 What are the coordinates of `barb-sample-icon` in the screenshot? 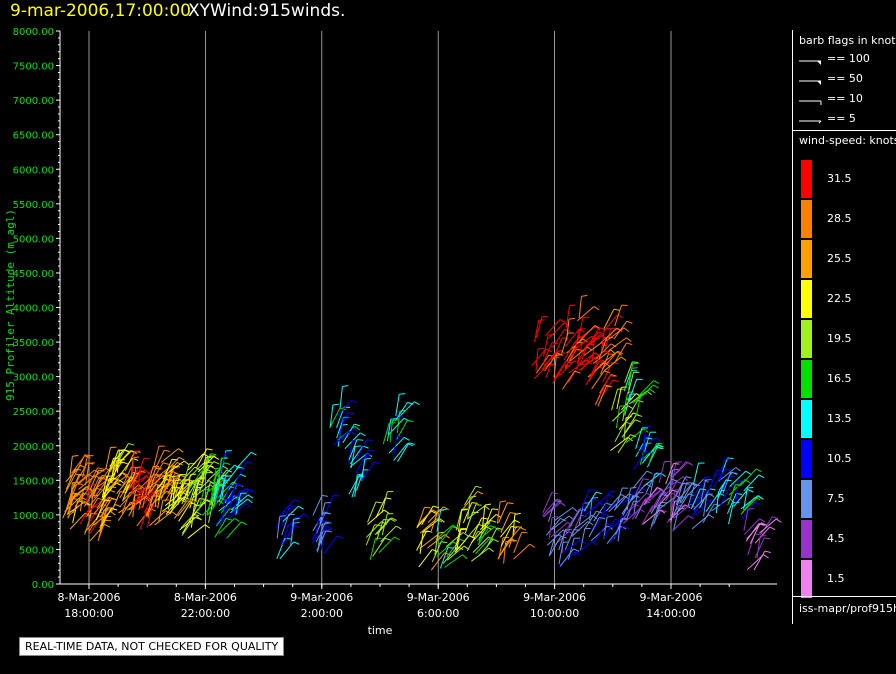 It's located at (810, 82).